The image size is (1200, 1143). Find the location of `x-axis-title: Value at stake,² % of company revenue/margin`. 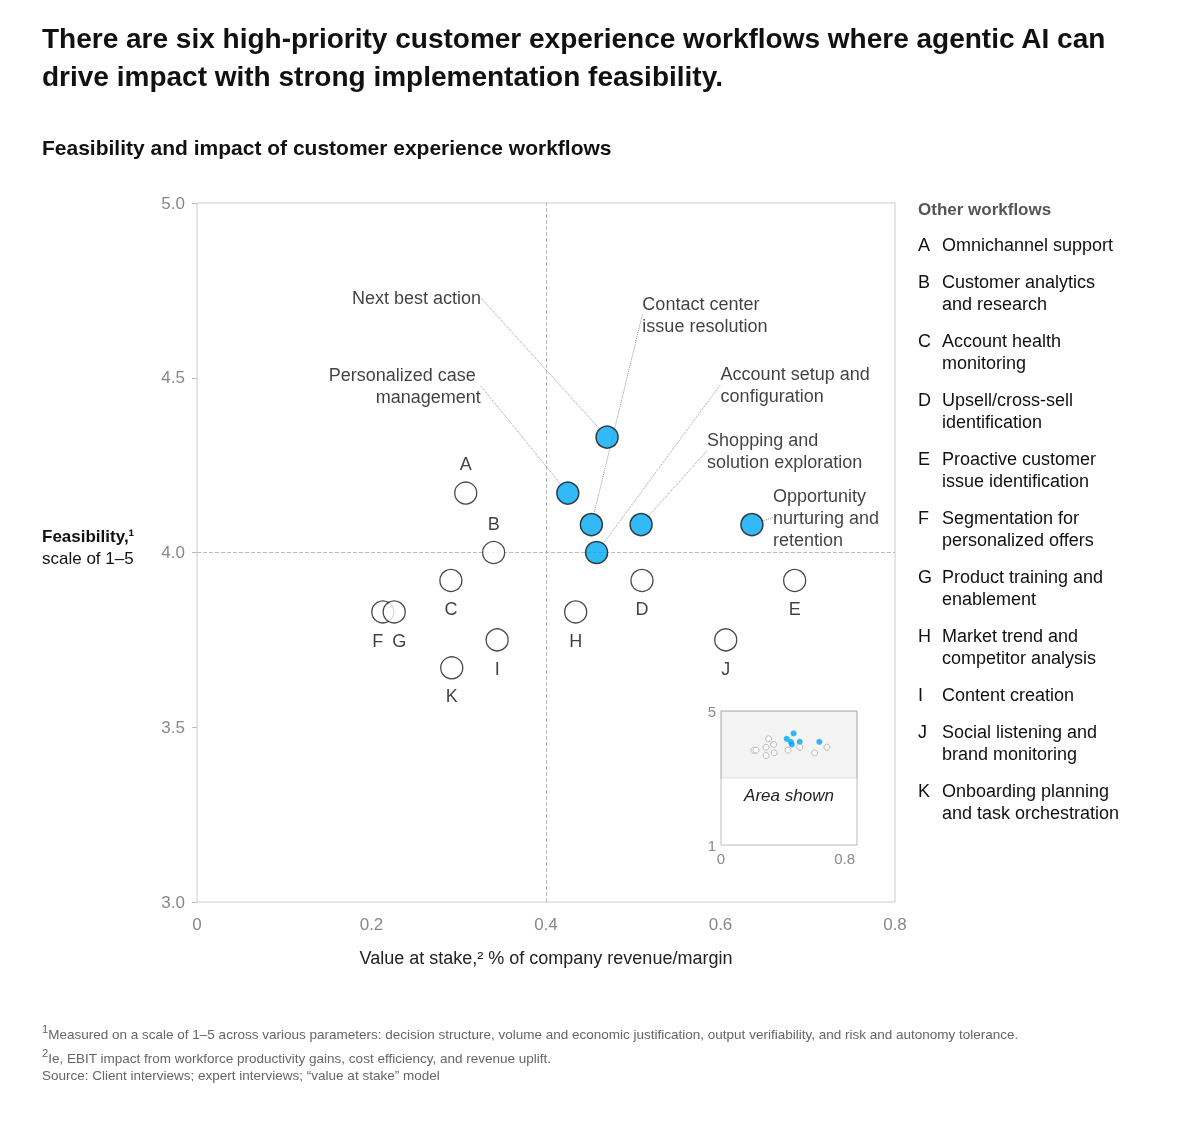

x-axis-title: Value at stake,² % of company revenue/margin is located at coordinates (546, 958).